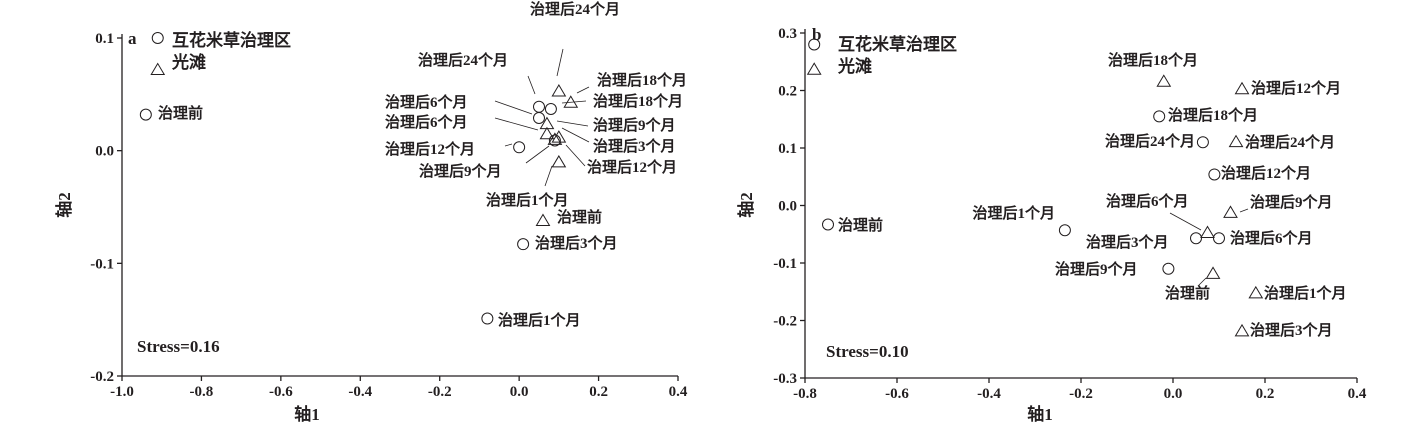  What do you see at coordinates (897, 394) in the screenshot?
I see `x-tick-label: -0.6` at bounding box center [897, 394].